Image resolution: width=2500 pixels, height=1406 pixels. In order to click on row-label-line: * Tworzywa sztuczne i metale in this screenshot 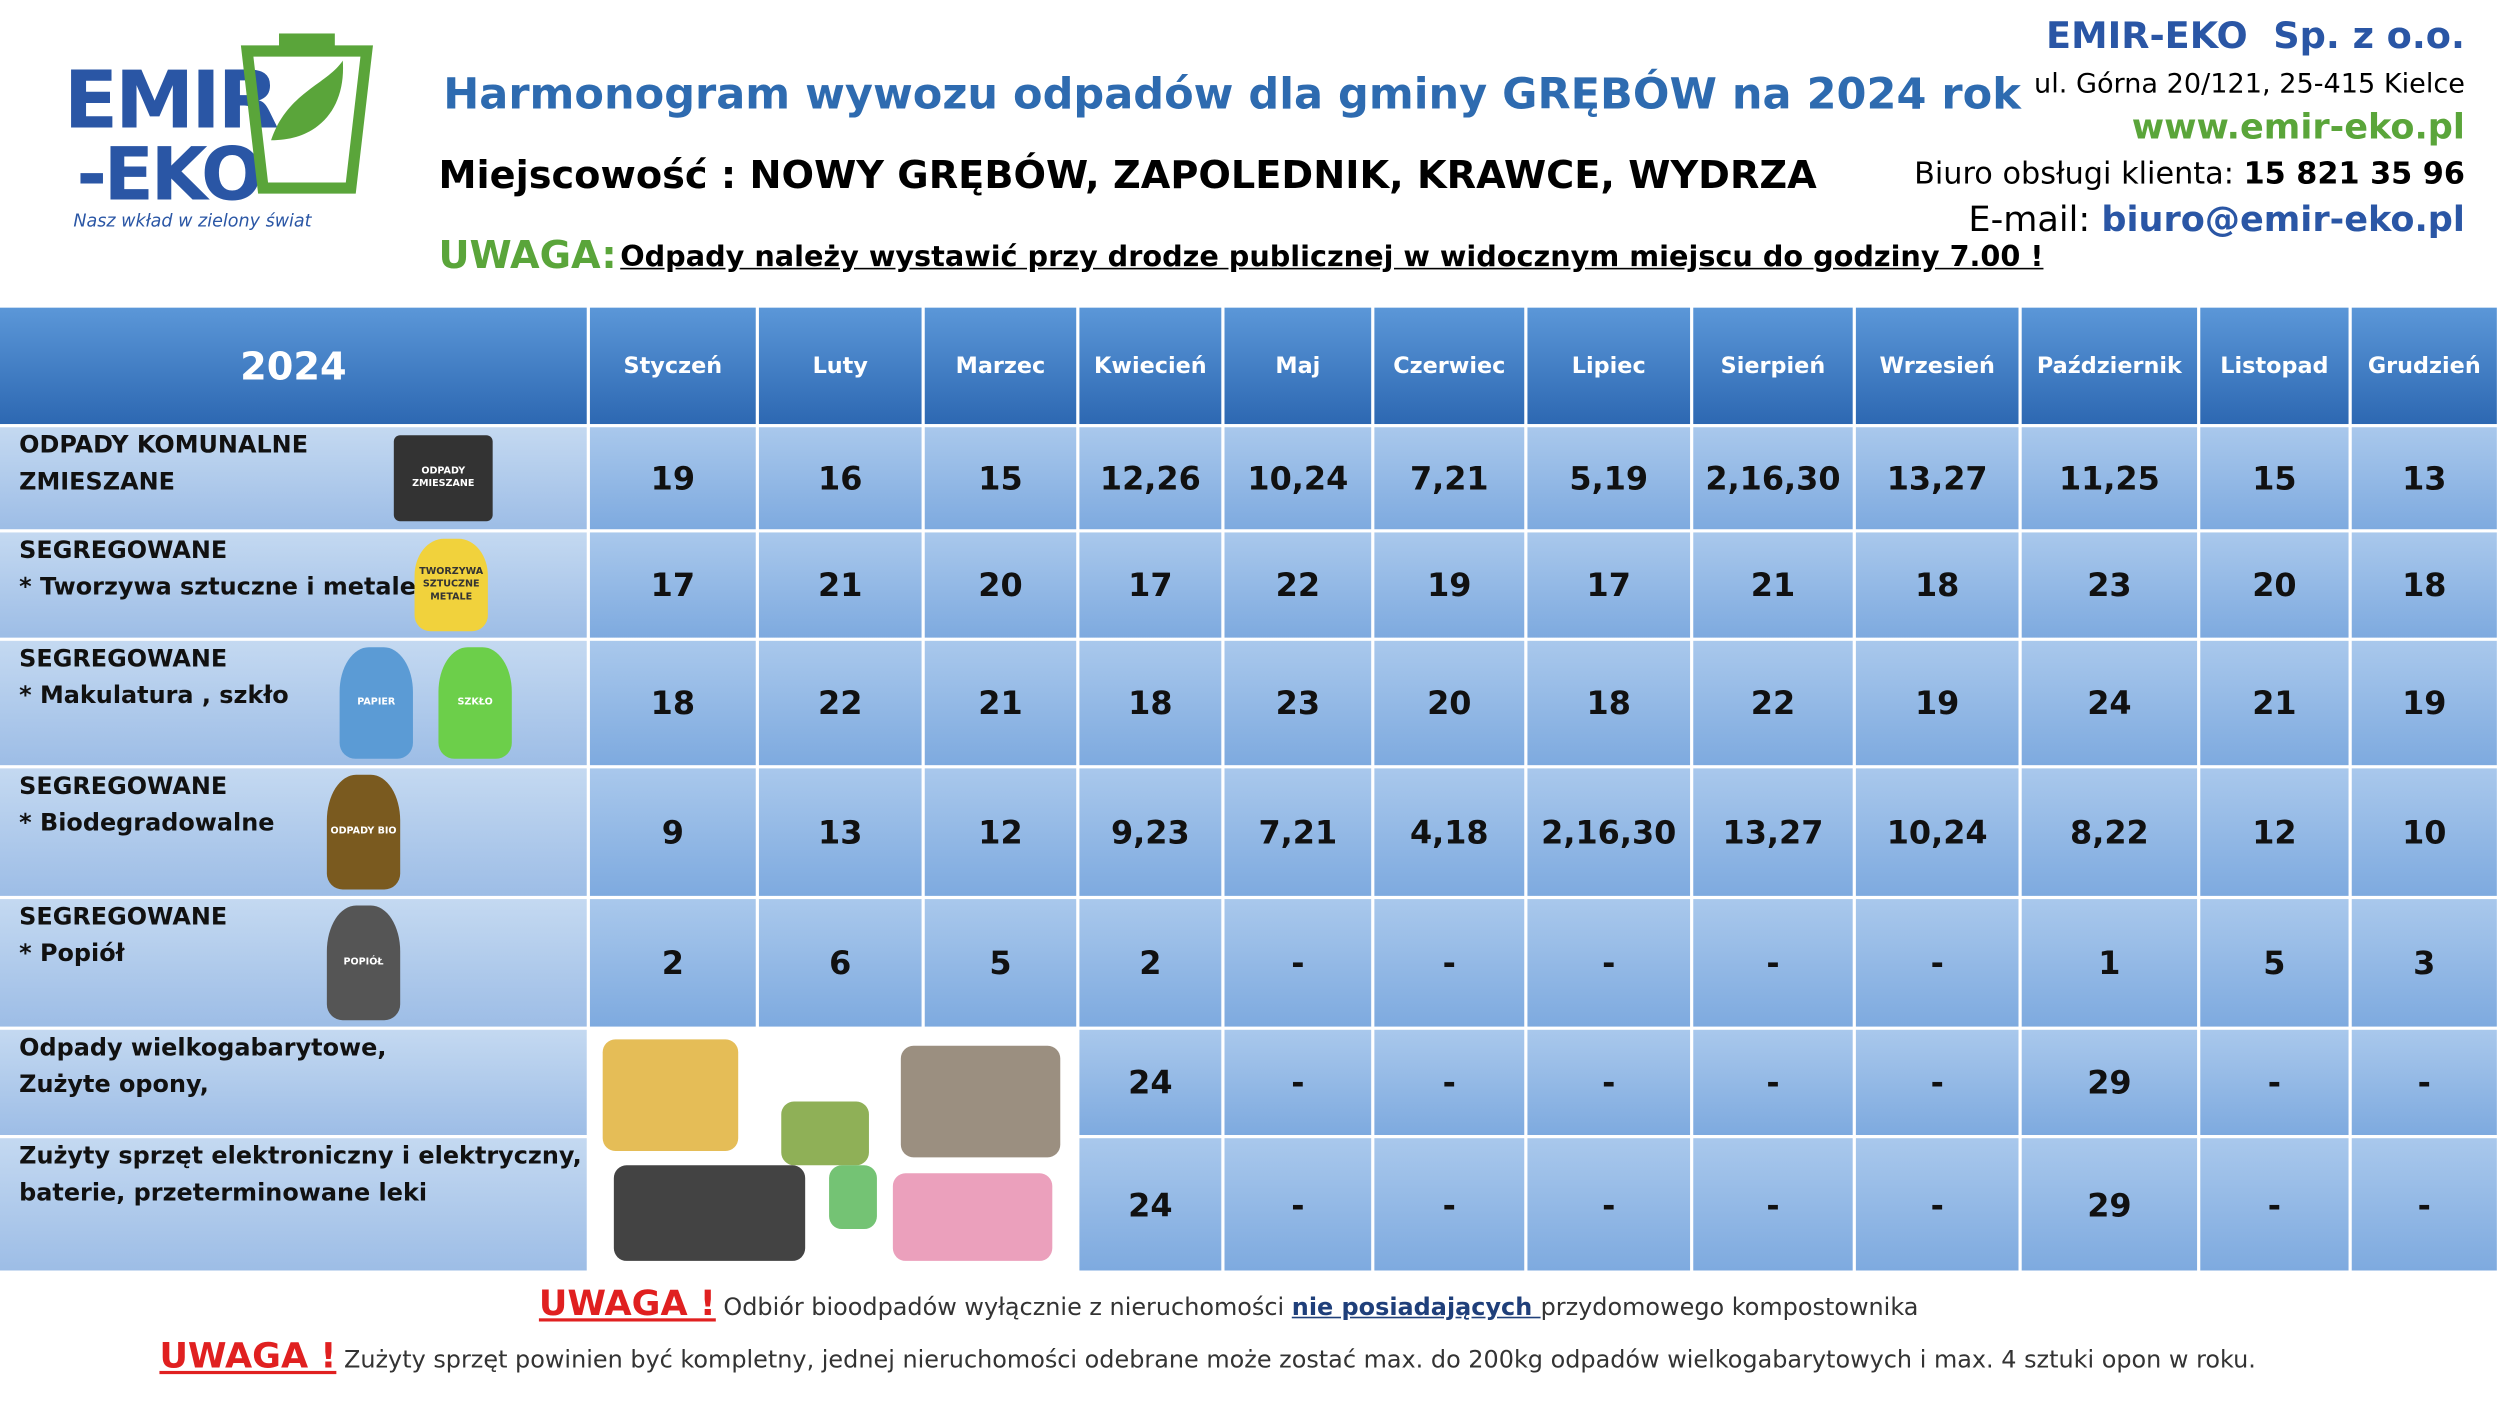, I will do `click(217, 586)`.